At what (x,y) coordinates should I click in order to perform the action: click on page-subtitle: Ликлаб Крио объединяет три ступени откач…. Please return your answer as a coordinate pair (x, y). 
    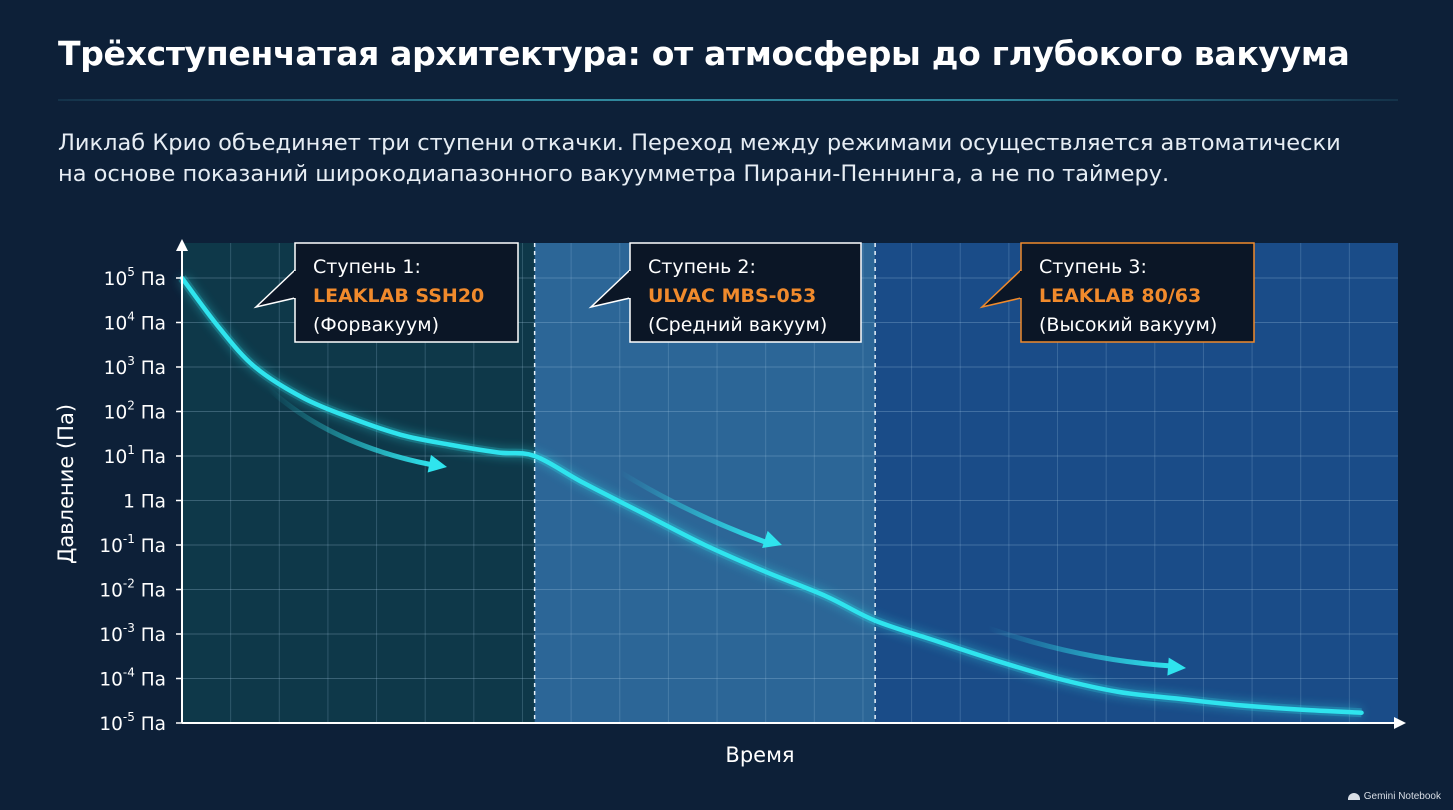
    Looking at the image, I should click on (699, 158).